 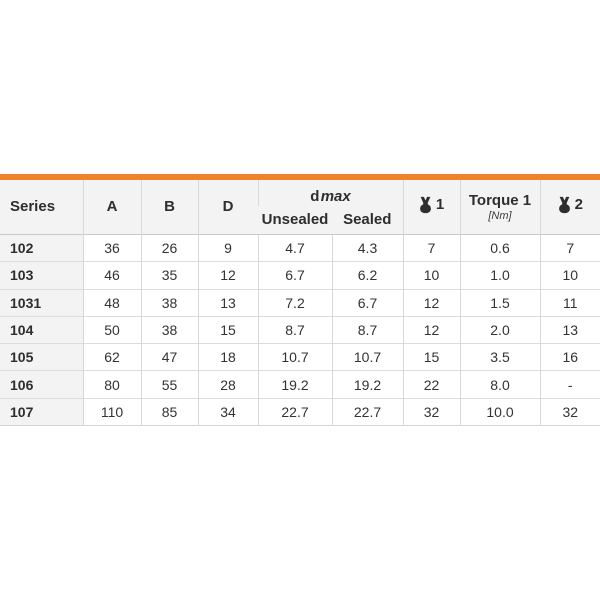 I want to click on table-row: 1031 48 38 13 7.2 6.7 12 1.5 11, so click(x=300, y=302).